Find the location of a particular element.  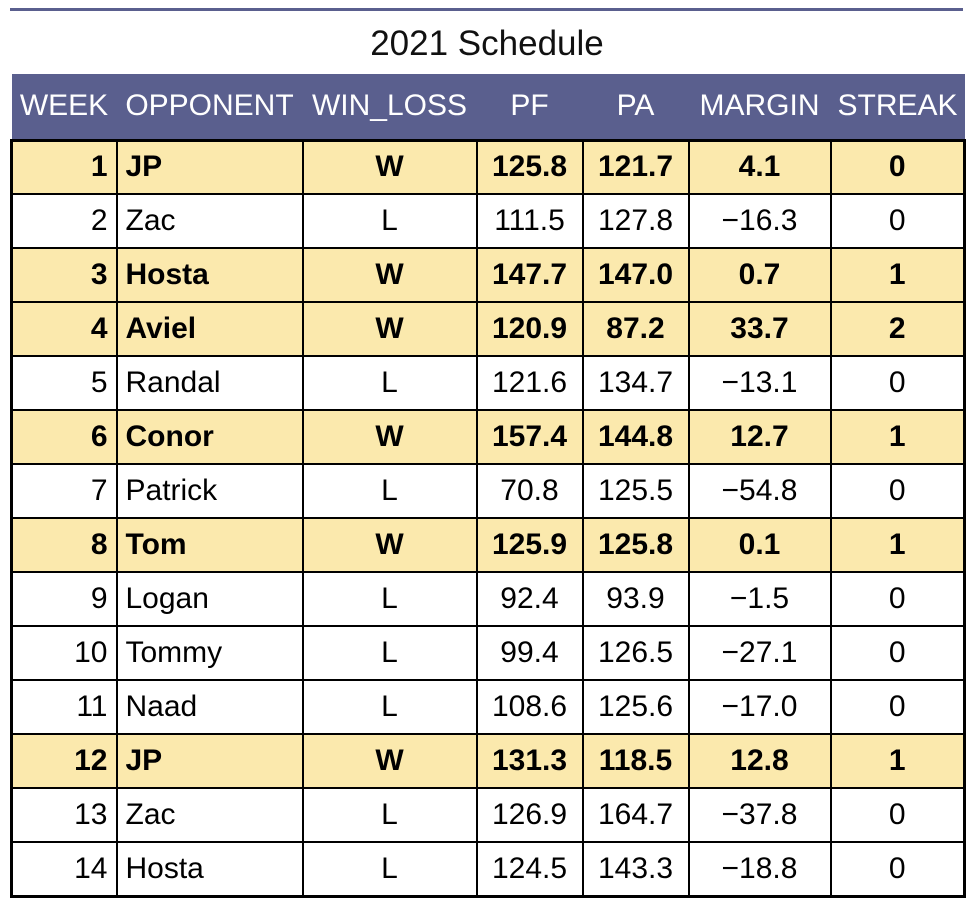

cell-pa: 127.8 is located at coordinates (635, 221).